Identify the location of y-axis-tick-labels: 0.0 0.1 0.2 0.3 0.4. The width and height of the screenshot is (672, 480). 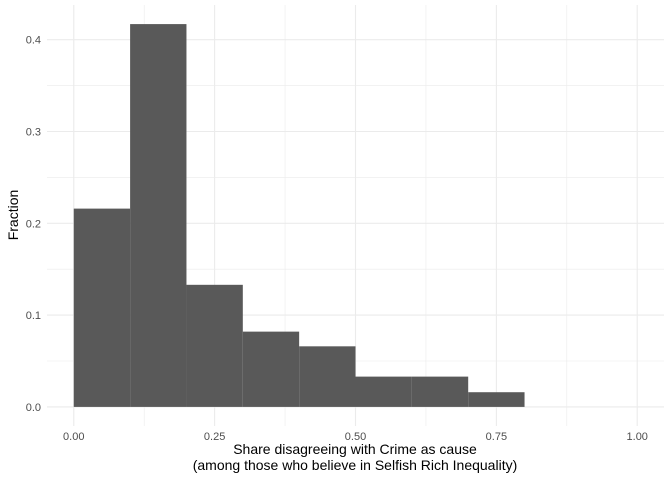
(33, 224).